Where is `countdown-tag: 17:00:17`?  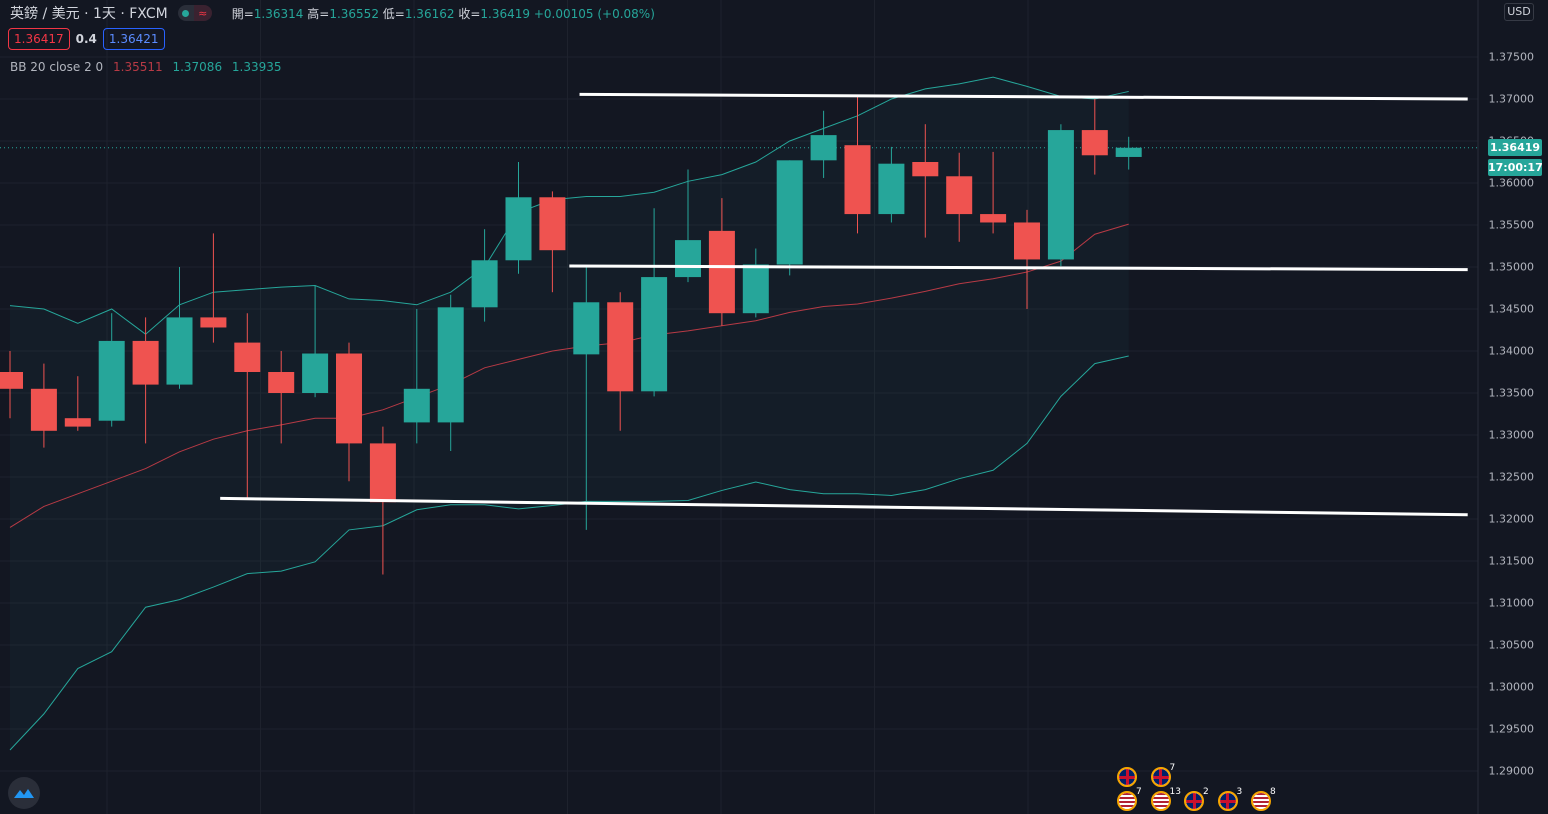 countdown-tag: 17:00:17 is located at coordinates (1515, 167).